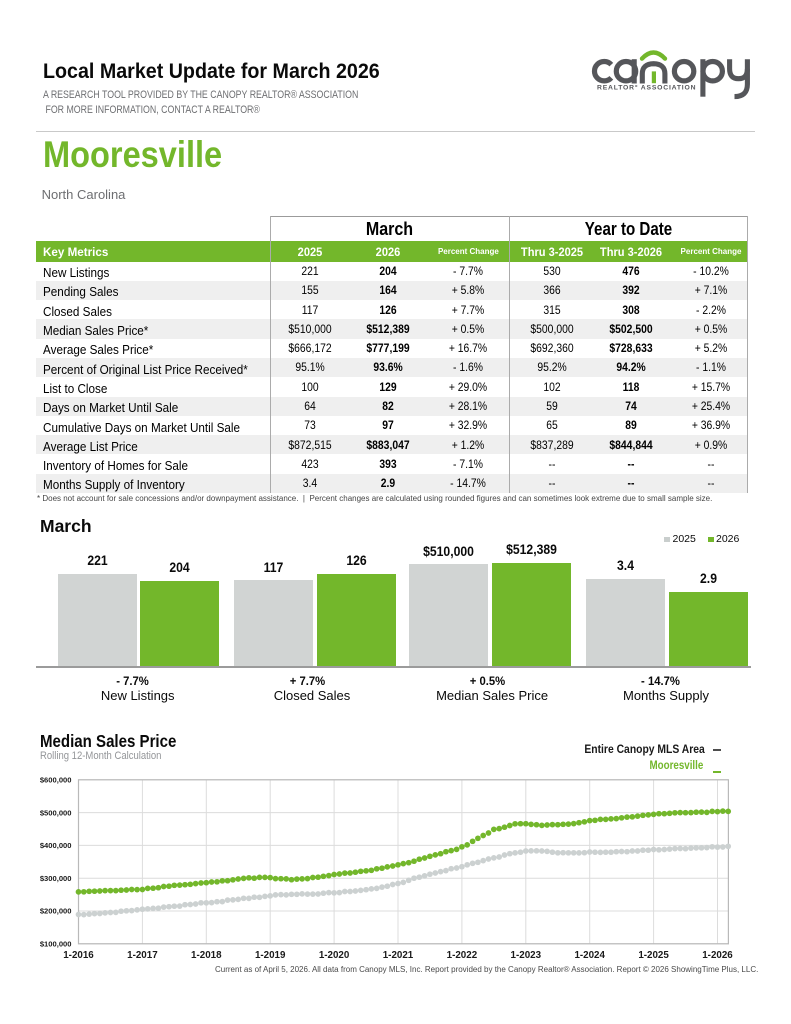 This screenshot has width=791, height=1024. I want to click on svg-text: $300,000, so click(56, 878).